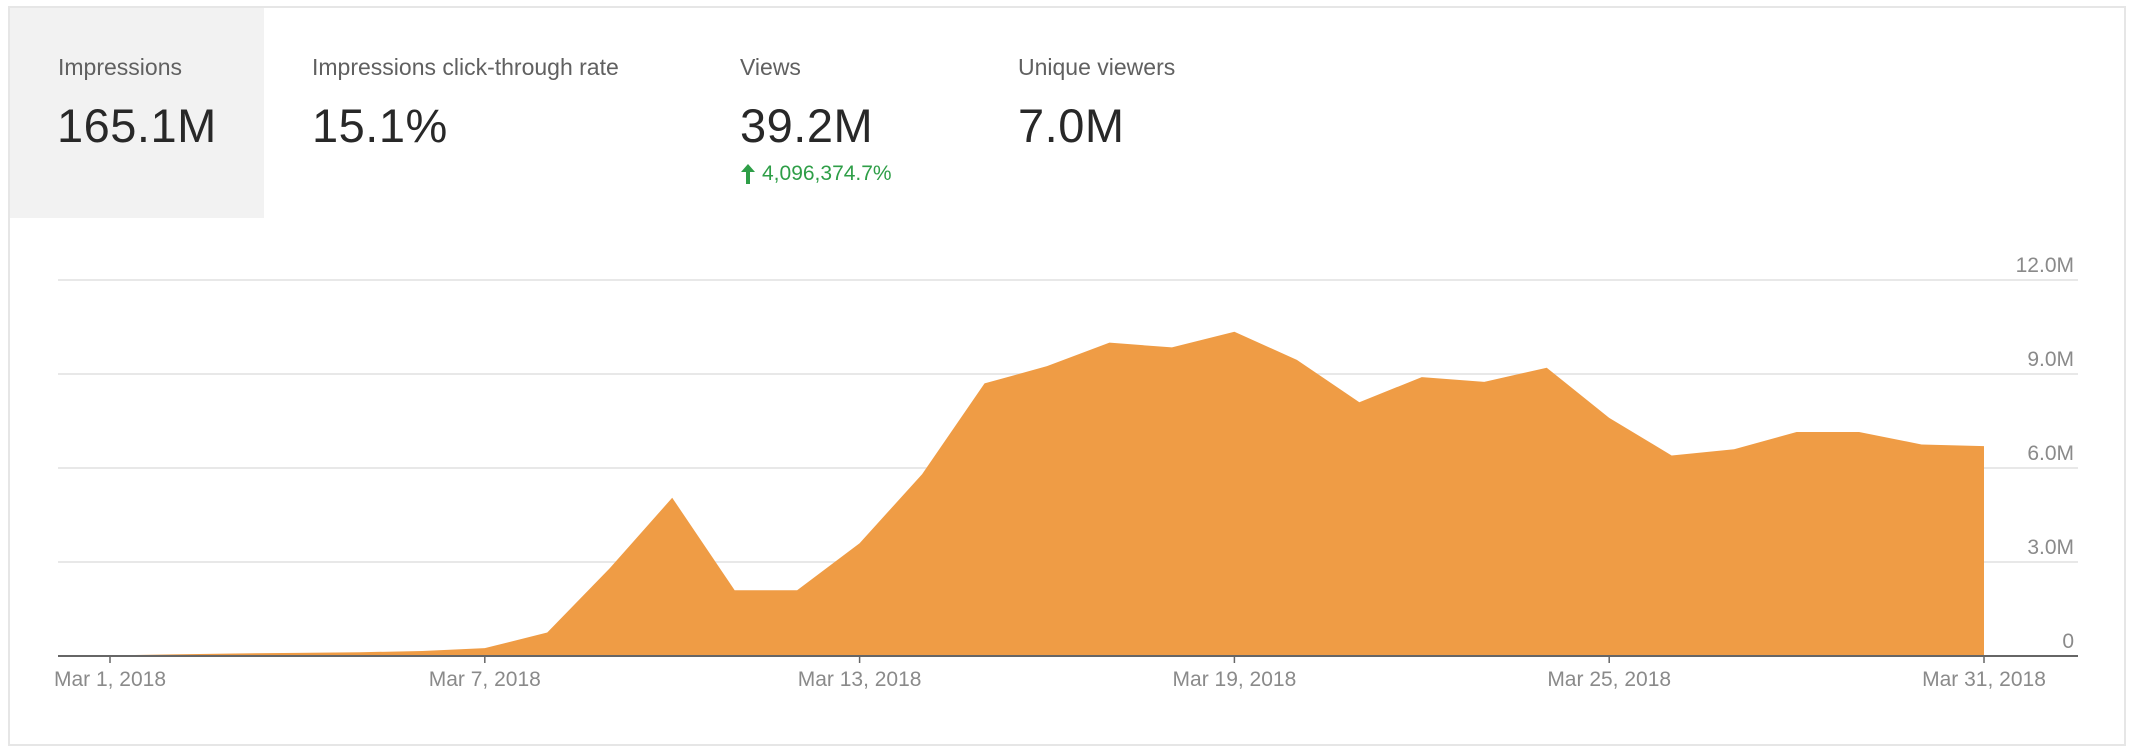 The width and height of the screenshot is (2136, 756). Describe the element at coordinates (1609, 679) in the screenshot. I see `x-tick-label: Mar 25, 2018` at that location.